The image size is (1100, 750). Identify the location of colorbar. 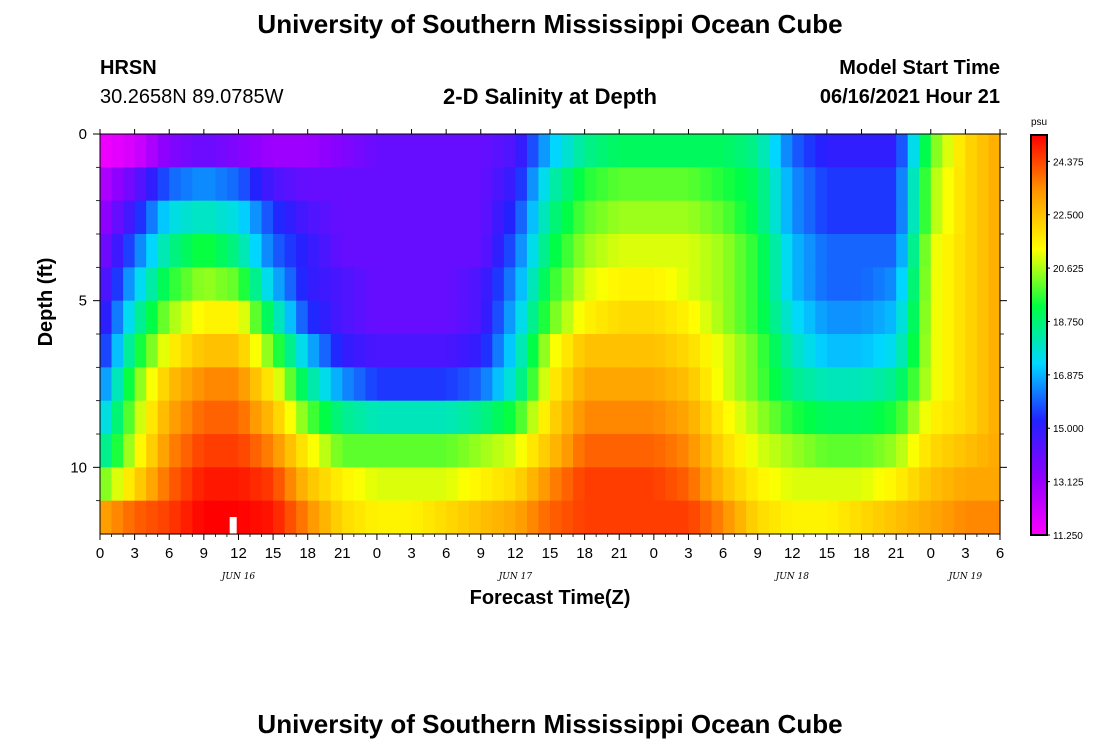
(1039, 335).